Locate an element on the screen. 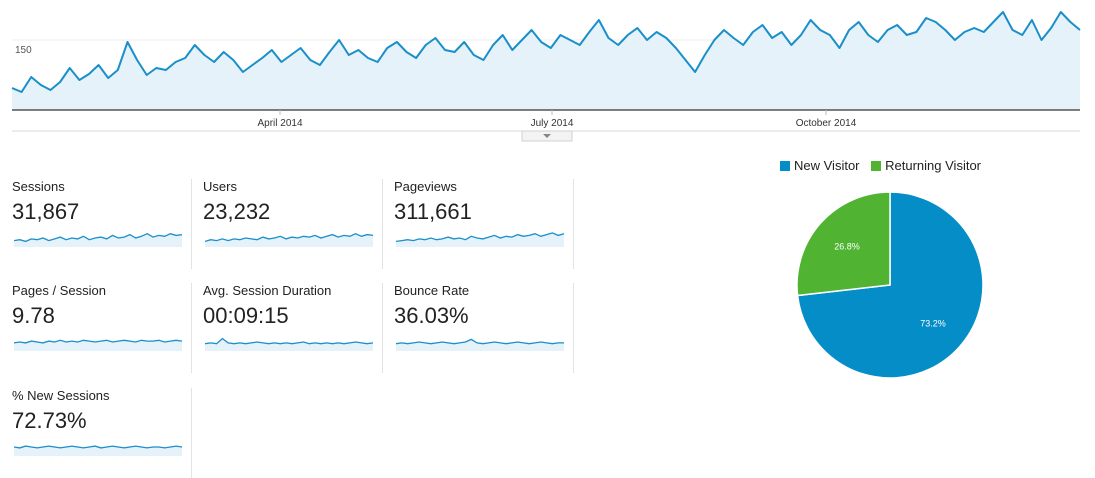 Image resolution: width=1095 pixels, height=478 pixels. pie-slice-returning-visitor is located at coordinates (843, 244).